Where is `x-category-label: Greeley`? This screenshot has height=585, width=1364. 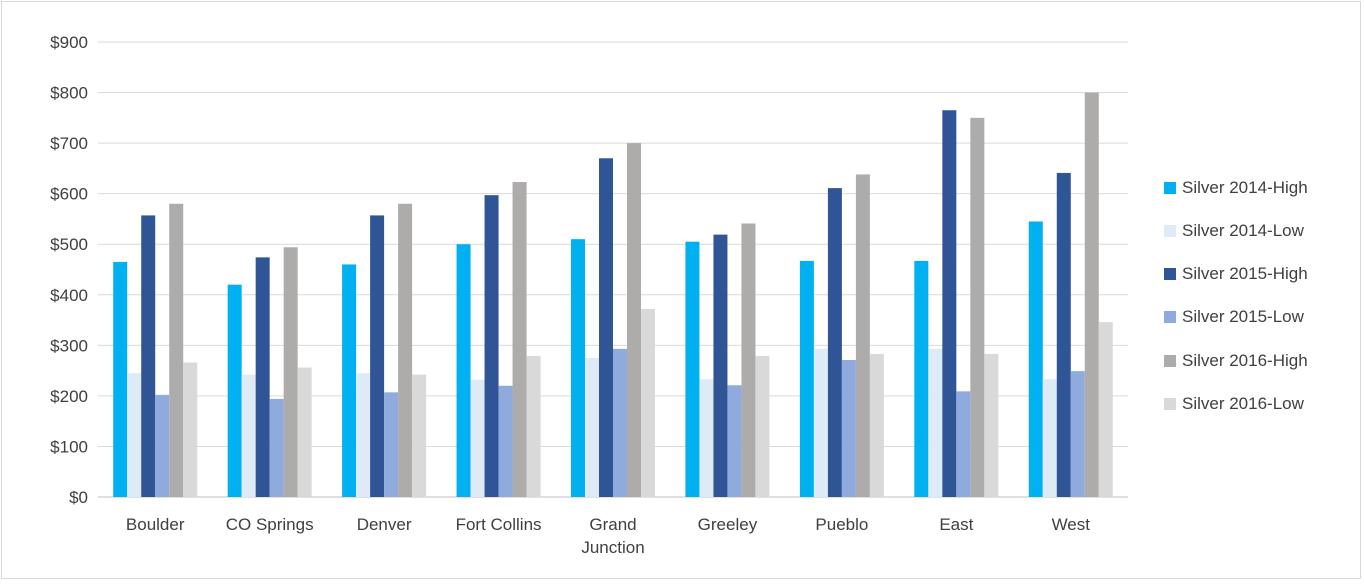
x-category-label: Greeley is located at coordinates (728, 524).